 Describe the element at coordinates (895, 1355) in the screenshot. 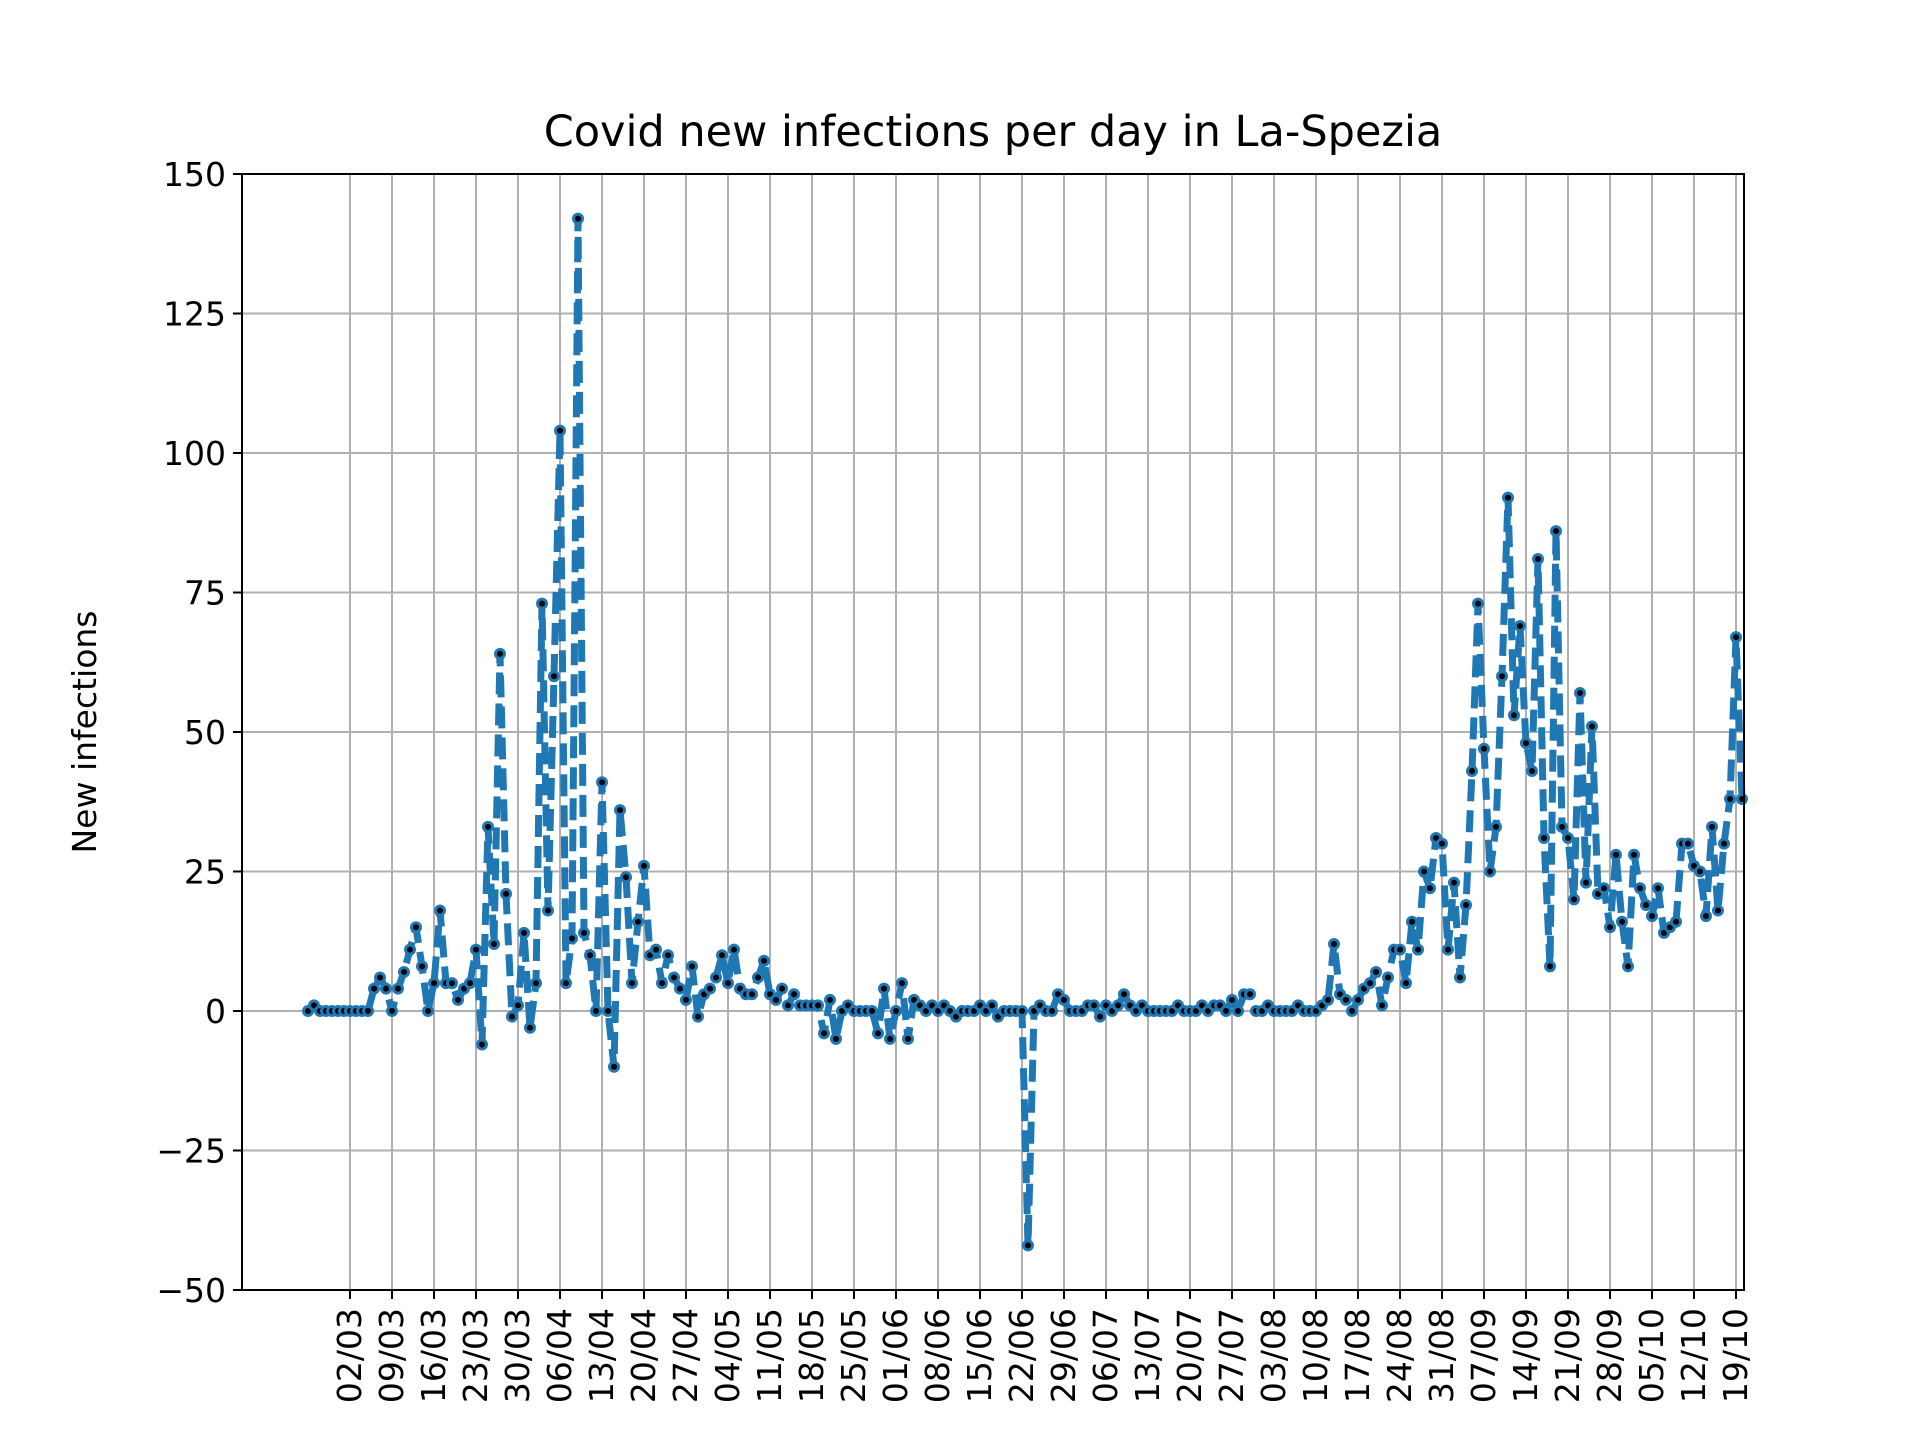

I see `x-tick-label: 01/06` at that location.